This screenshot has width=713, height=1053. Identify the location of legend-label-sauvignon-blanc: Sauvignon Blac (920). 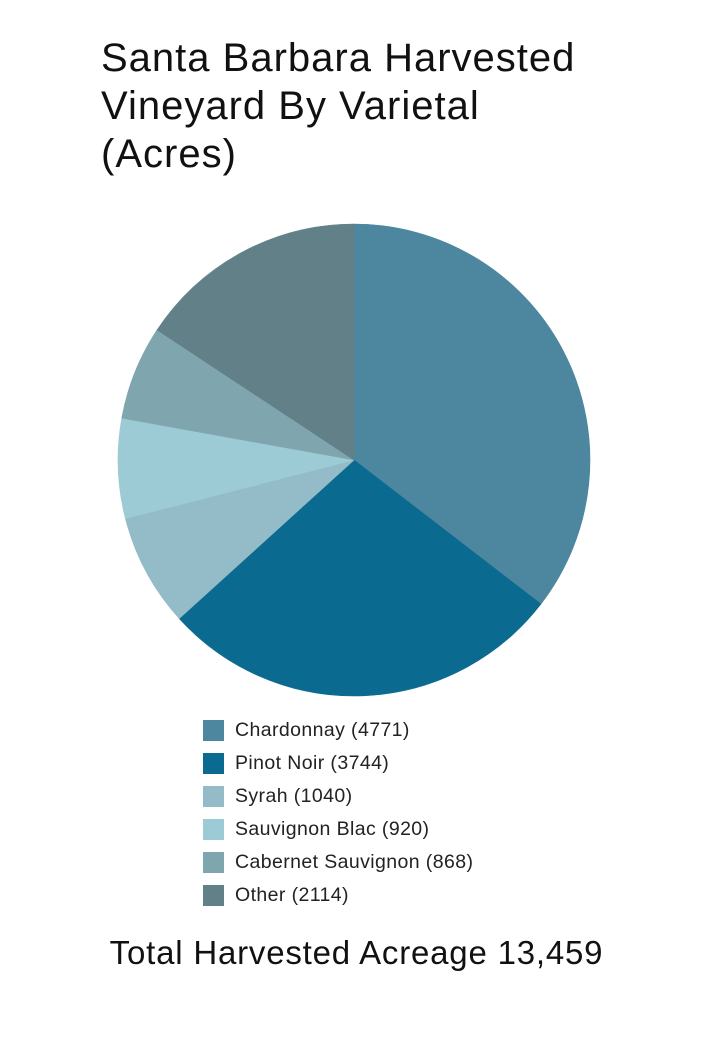
(332, 829).